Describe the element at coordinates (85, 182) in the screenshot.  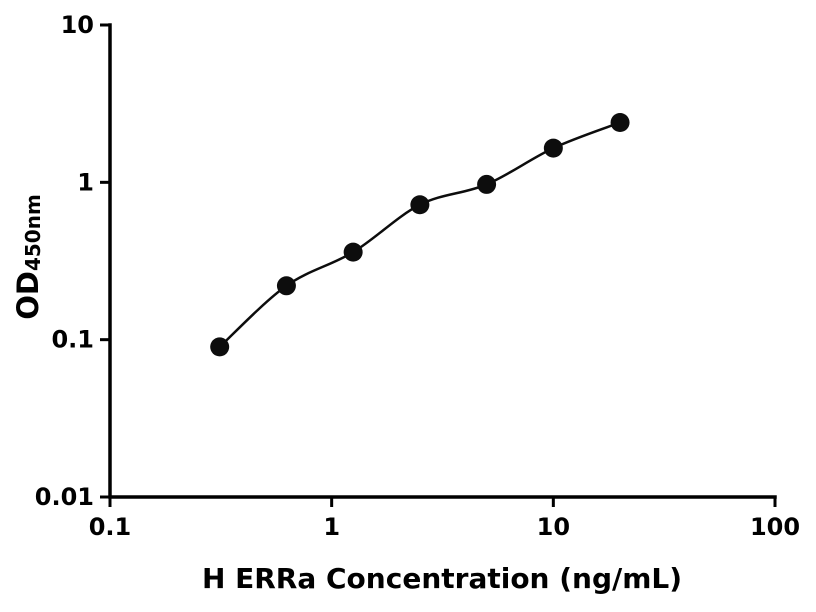
I see `y-axis-tick-label: 1` at that location.